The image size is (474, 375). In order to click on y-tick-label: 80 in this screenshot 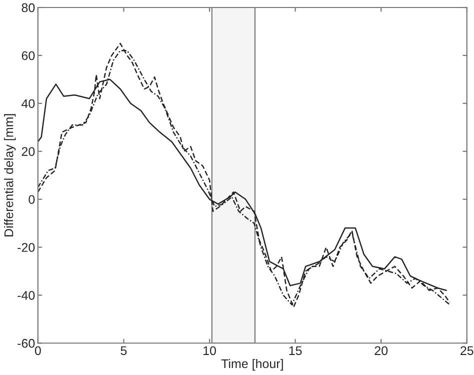, I will do `click(28, 7)`.